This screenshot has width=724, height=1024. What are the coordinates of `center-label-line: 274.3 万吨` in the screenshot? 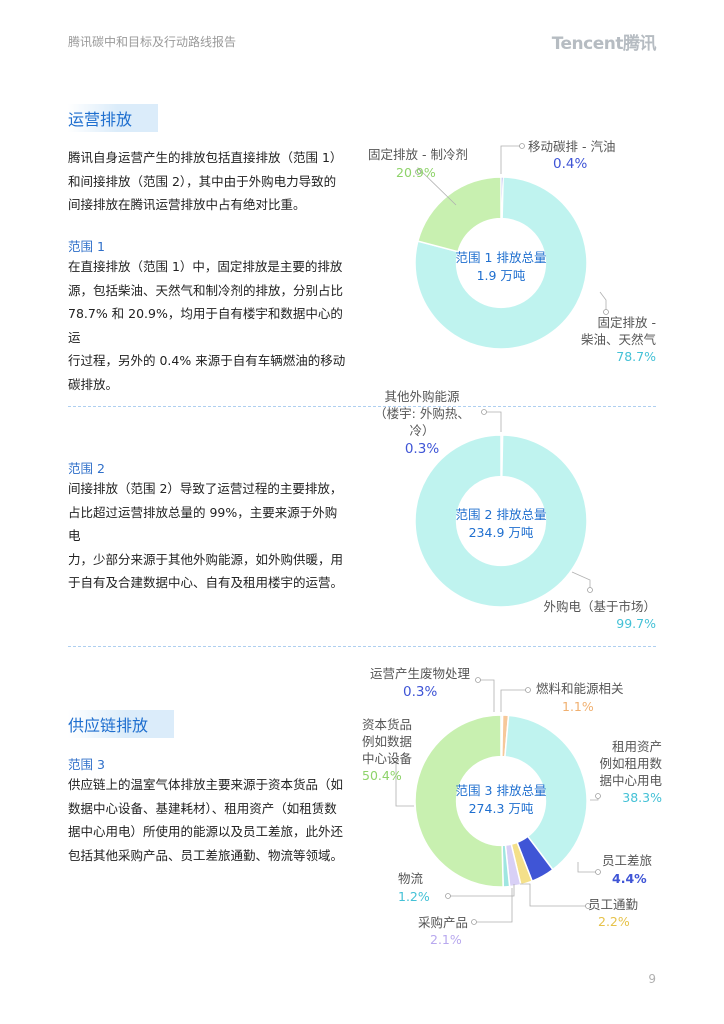 It's located at (501, 808).